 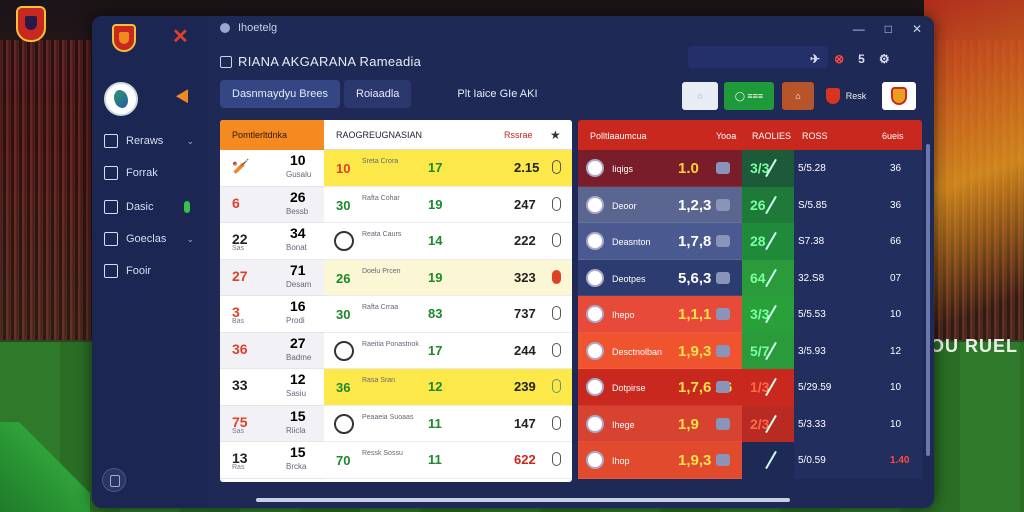 I want to click on book-icon, so click(x=111, y=207).